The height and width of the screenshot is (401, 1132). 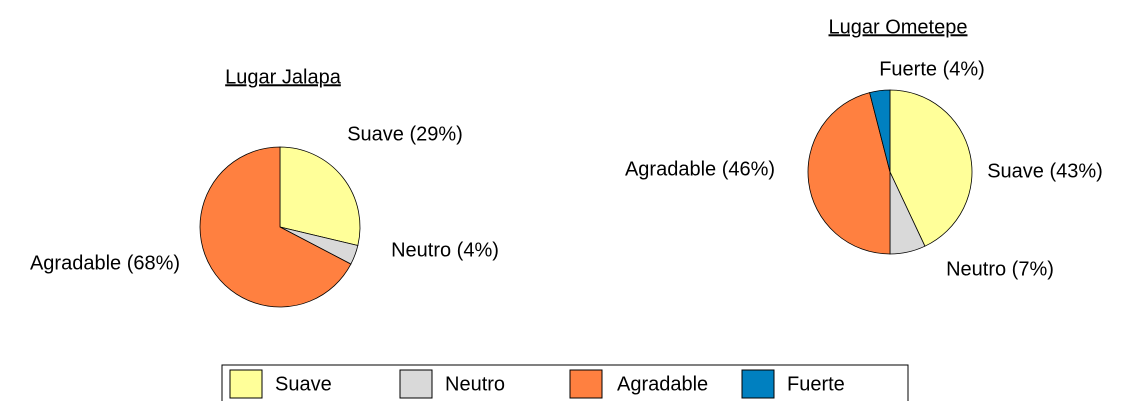 What do you see at coordinates (405, 134) in the screenshot?
I see `slice-label: Suave (29%)` at bounding box center [405, 134].